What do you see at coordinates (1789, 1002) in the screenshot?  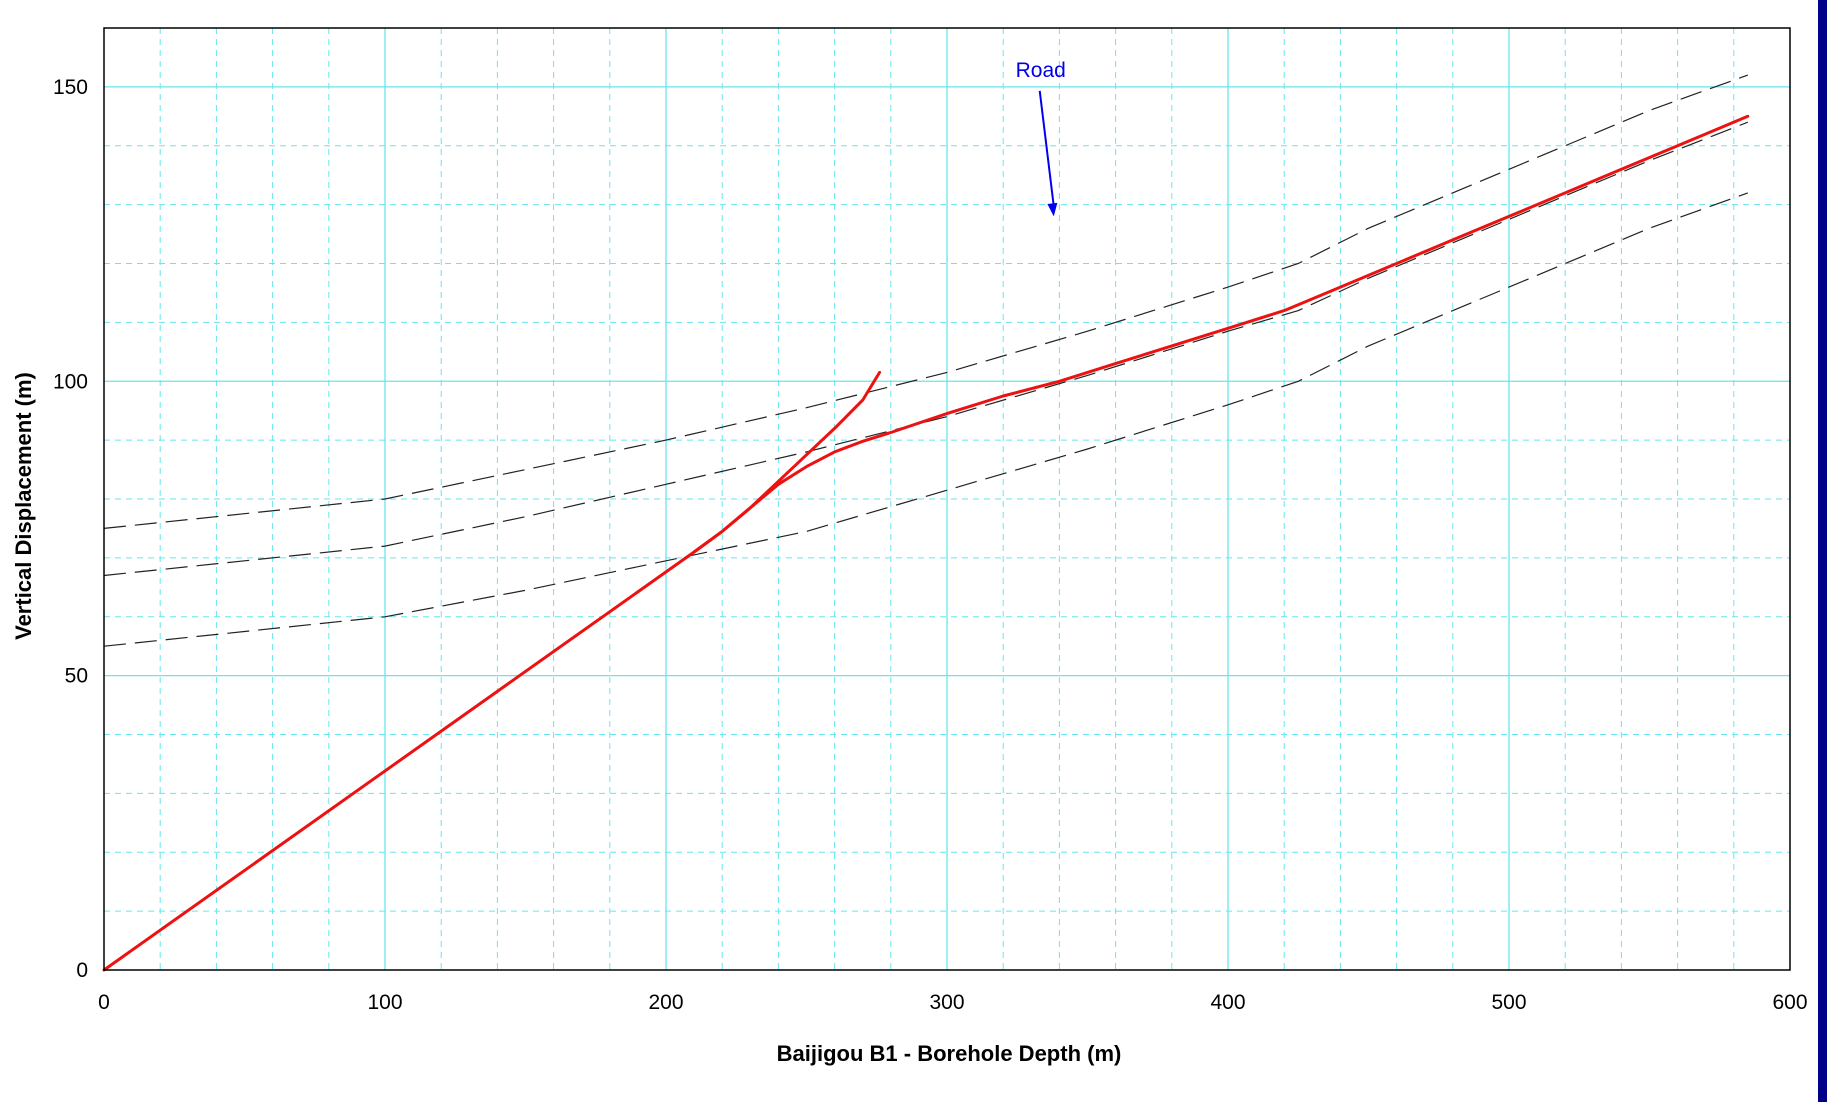 I see `x-tick-label: 600` at bounding box center [1789, 1002].